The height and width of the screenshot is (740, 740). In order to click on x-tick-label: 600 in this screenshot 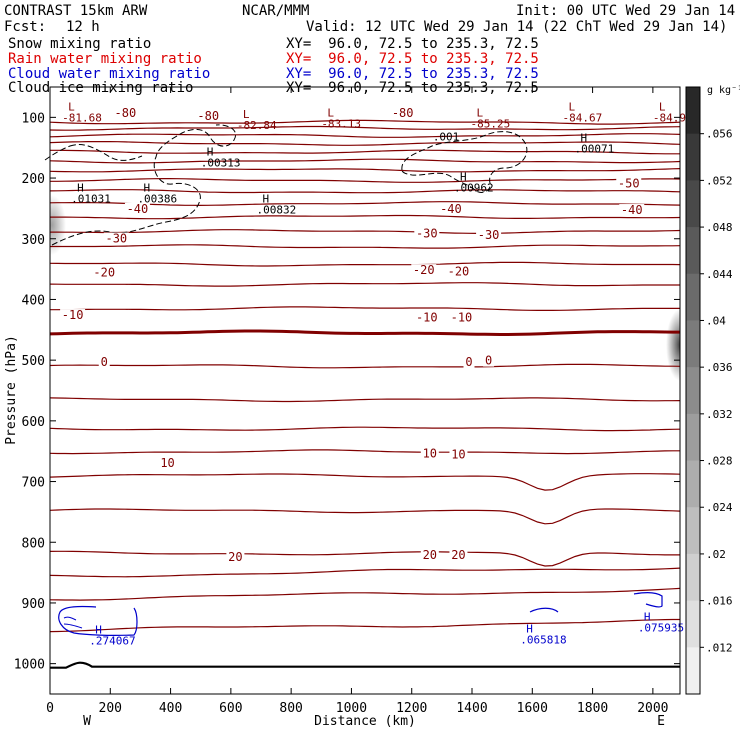, I will do `click(230, 708)`.